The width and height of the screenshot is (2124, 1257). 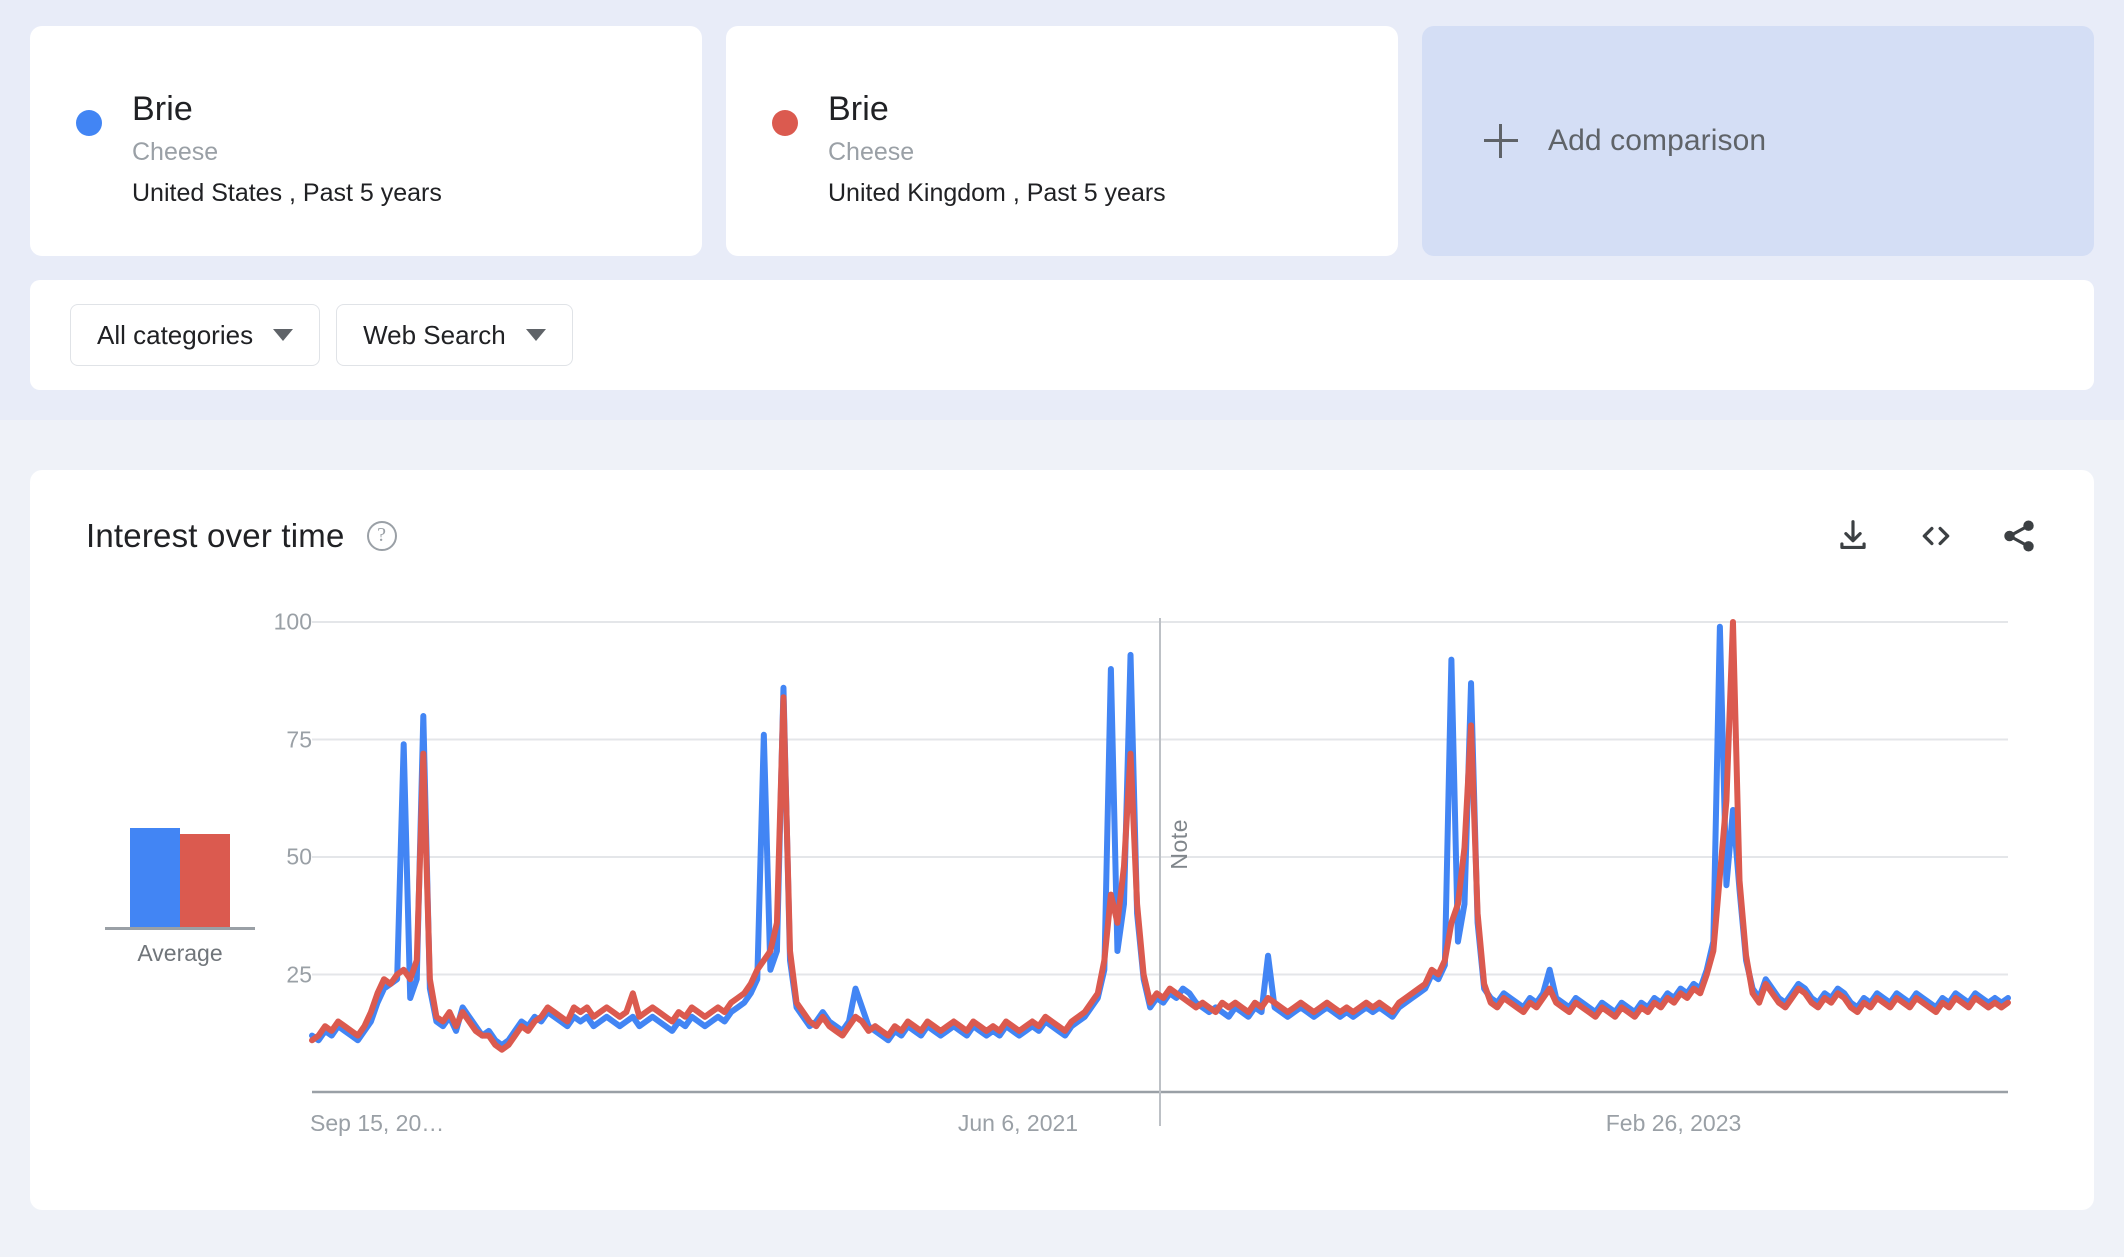 What do you see at coordinates (2019, 536) in the screenshot?
I see `share-icon` at bounding box center [2019, 536].